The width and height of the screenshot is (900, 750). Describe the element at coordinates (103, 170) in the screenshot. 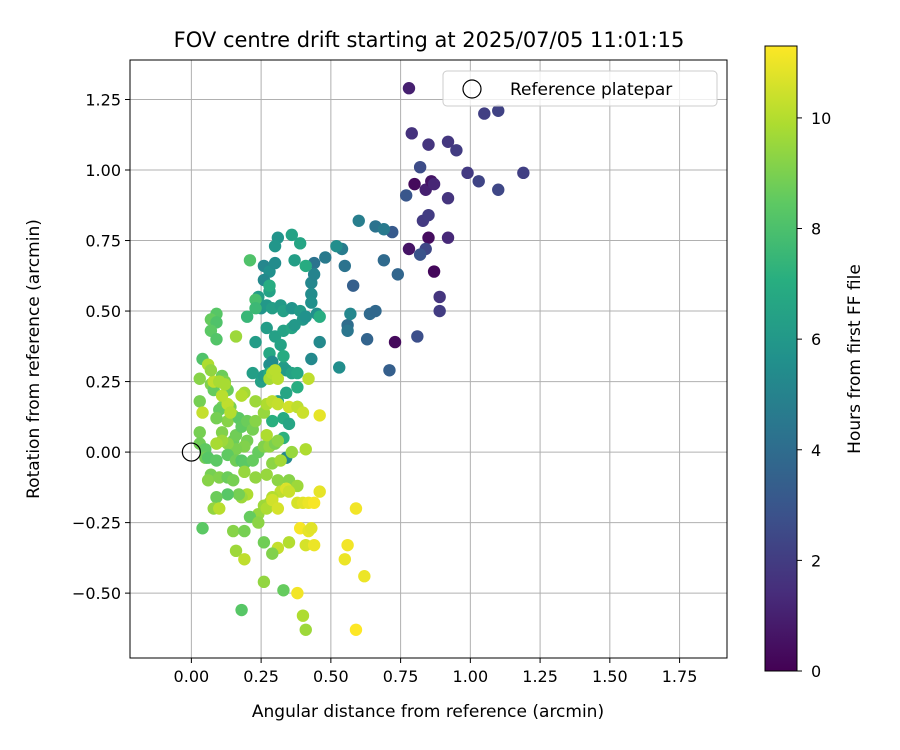

I see `y-tick-label: 1.00` at that location.